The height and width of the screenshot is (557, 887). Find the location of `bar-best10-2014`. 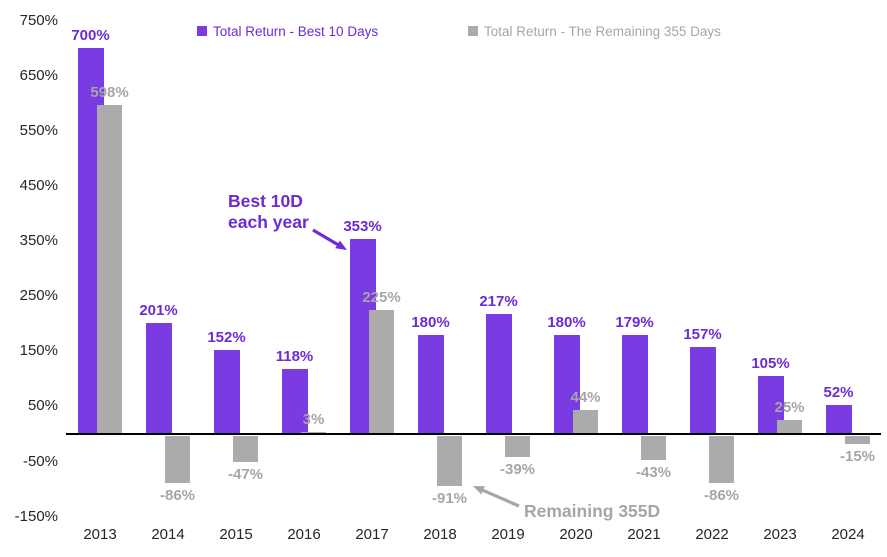

bar-best10-2014 is located at coordinates (159, 378).